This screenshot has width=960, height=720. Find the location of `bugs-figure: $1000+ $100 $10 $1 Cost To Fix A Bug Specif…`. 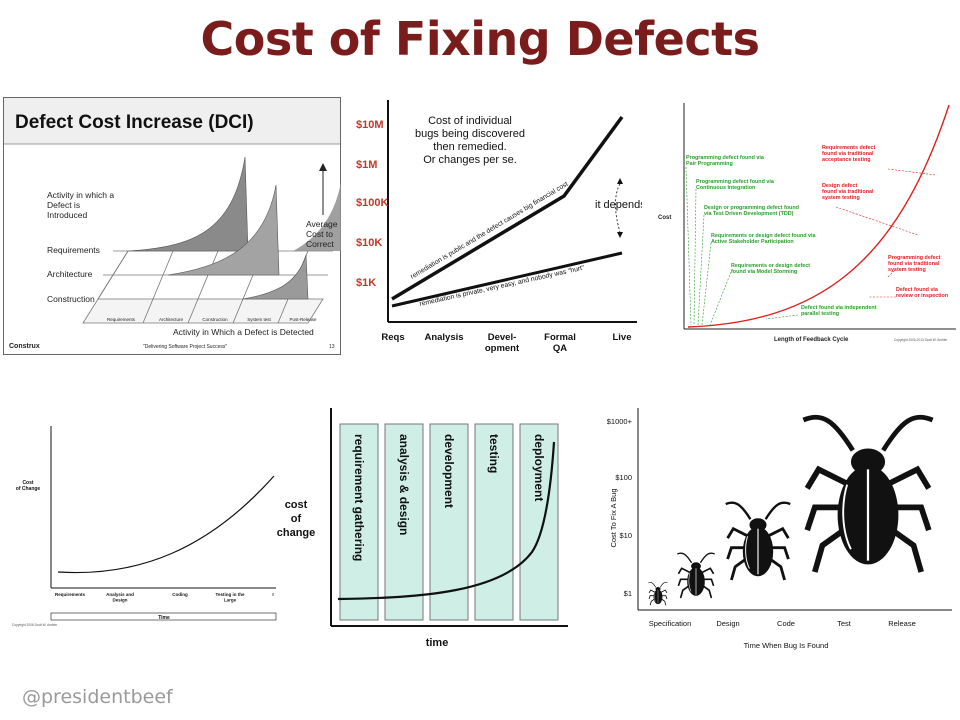

bugs-figure: $1000+ $100 $10 $1 Cost To Fix A Bug Specif… is located at coordinates (778, 527).